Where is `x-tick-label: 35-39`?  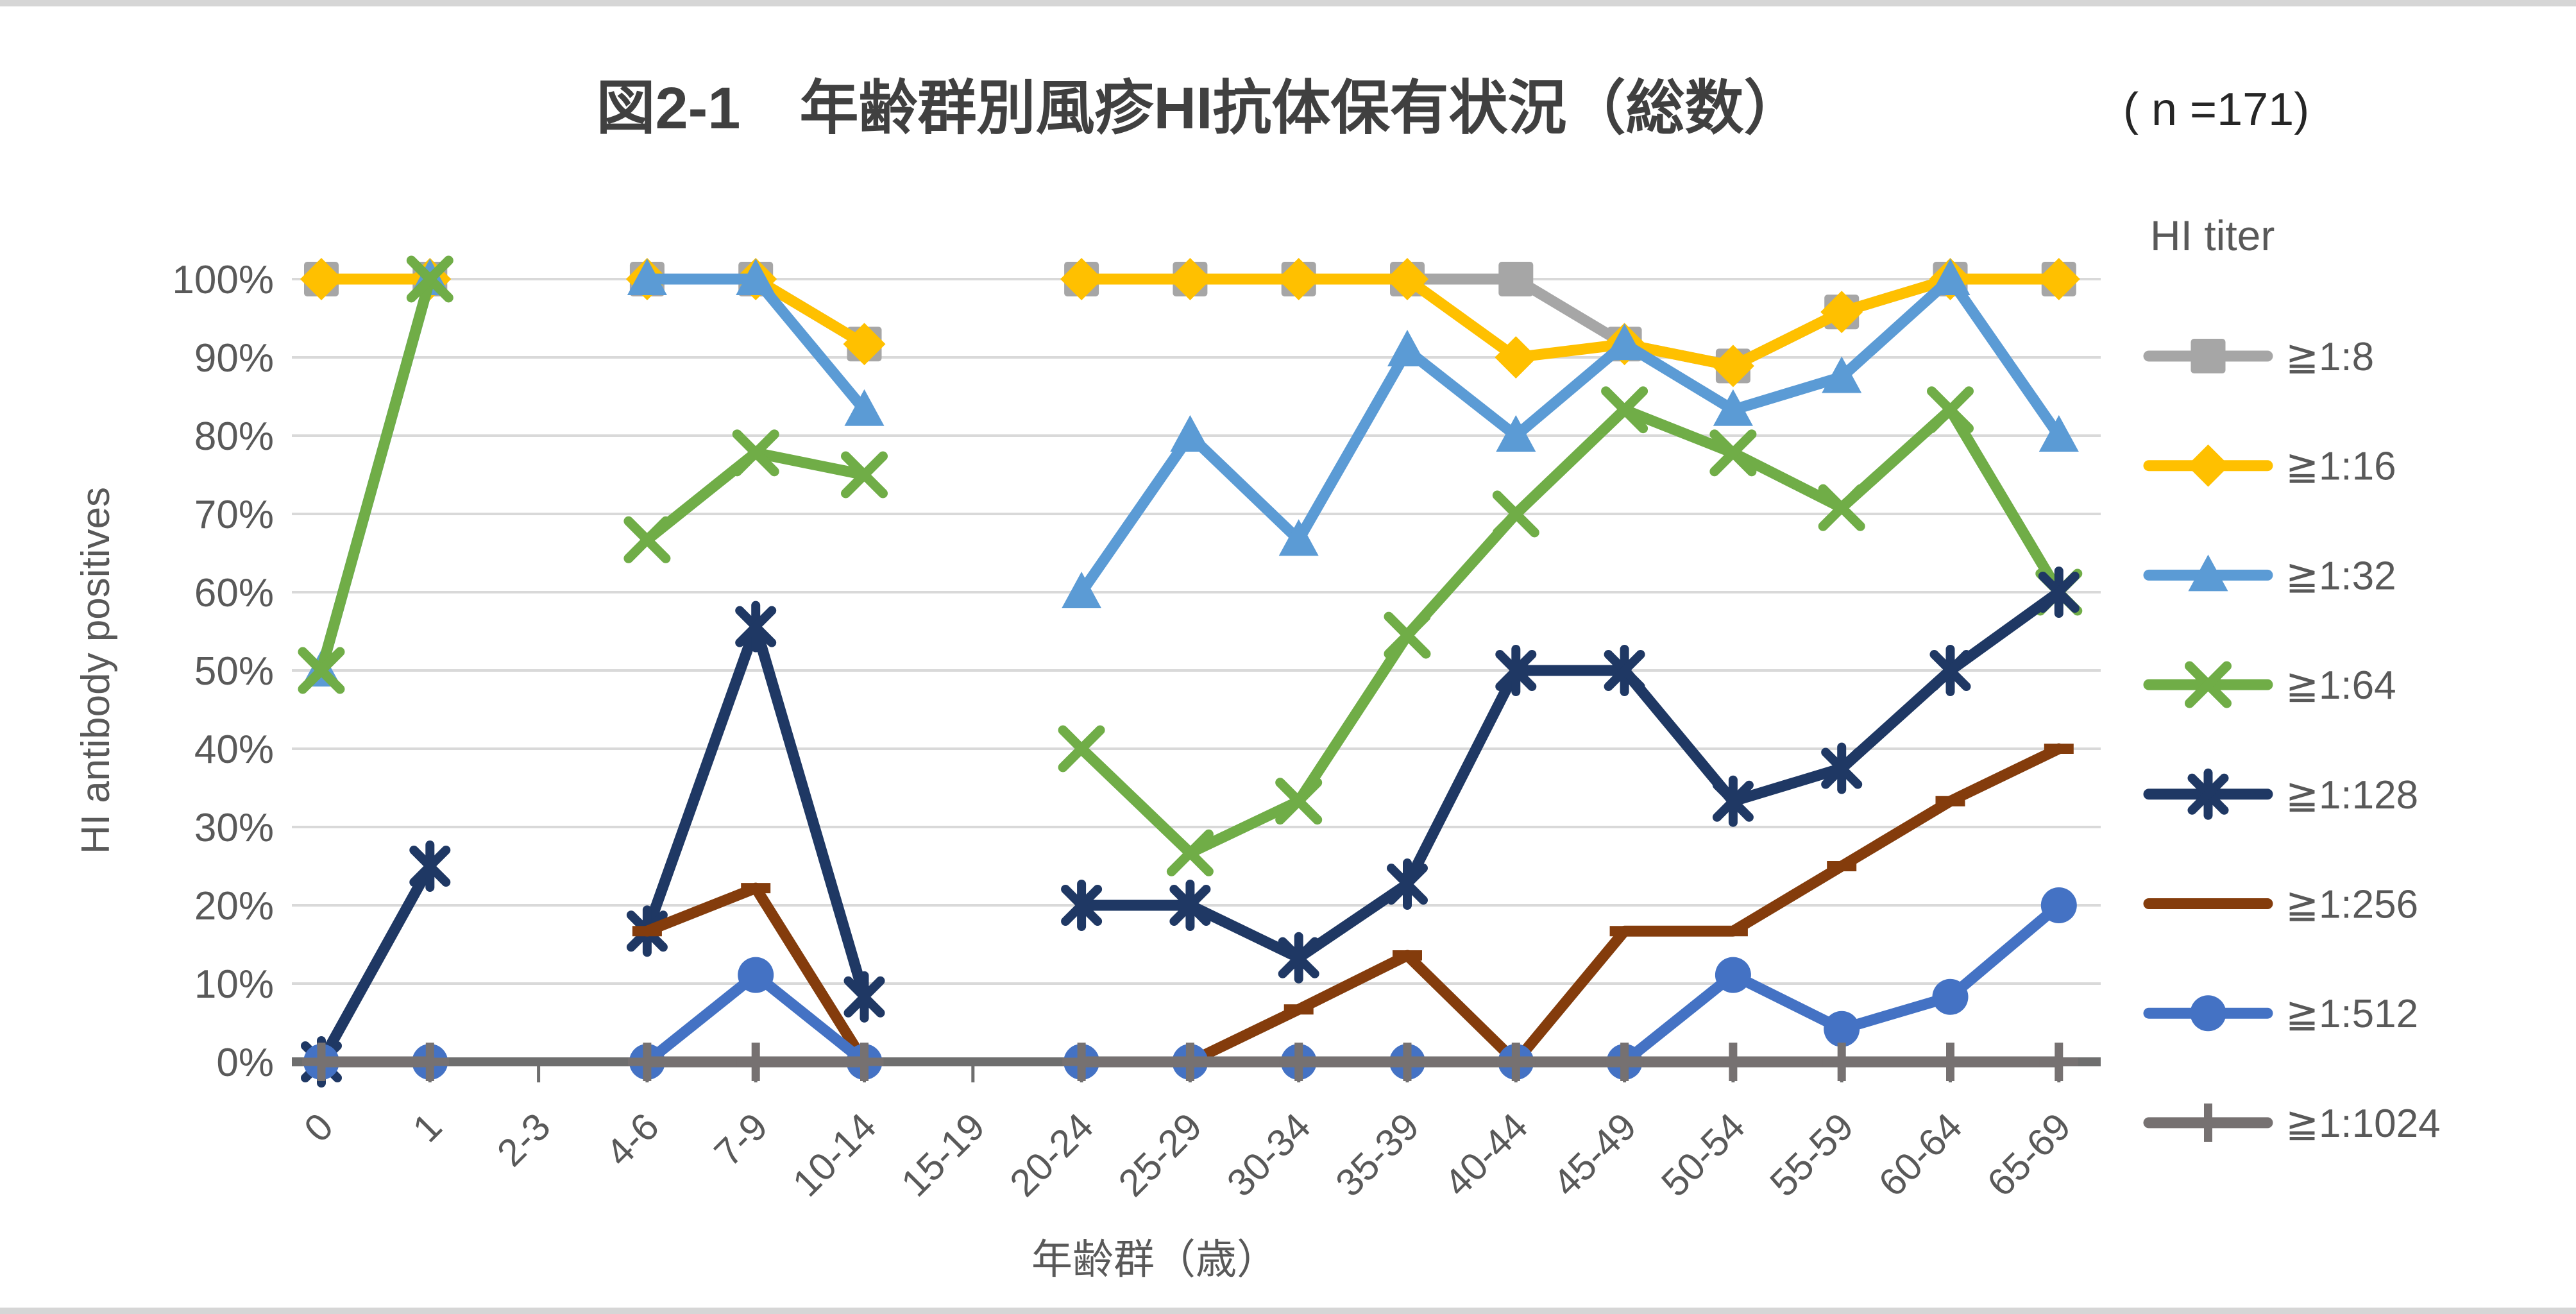 x-tick-label: 35-39 is located at coordinates (1377, 1155).